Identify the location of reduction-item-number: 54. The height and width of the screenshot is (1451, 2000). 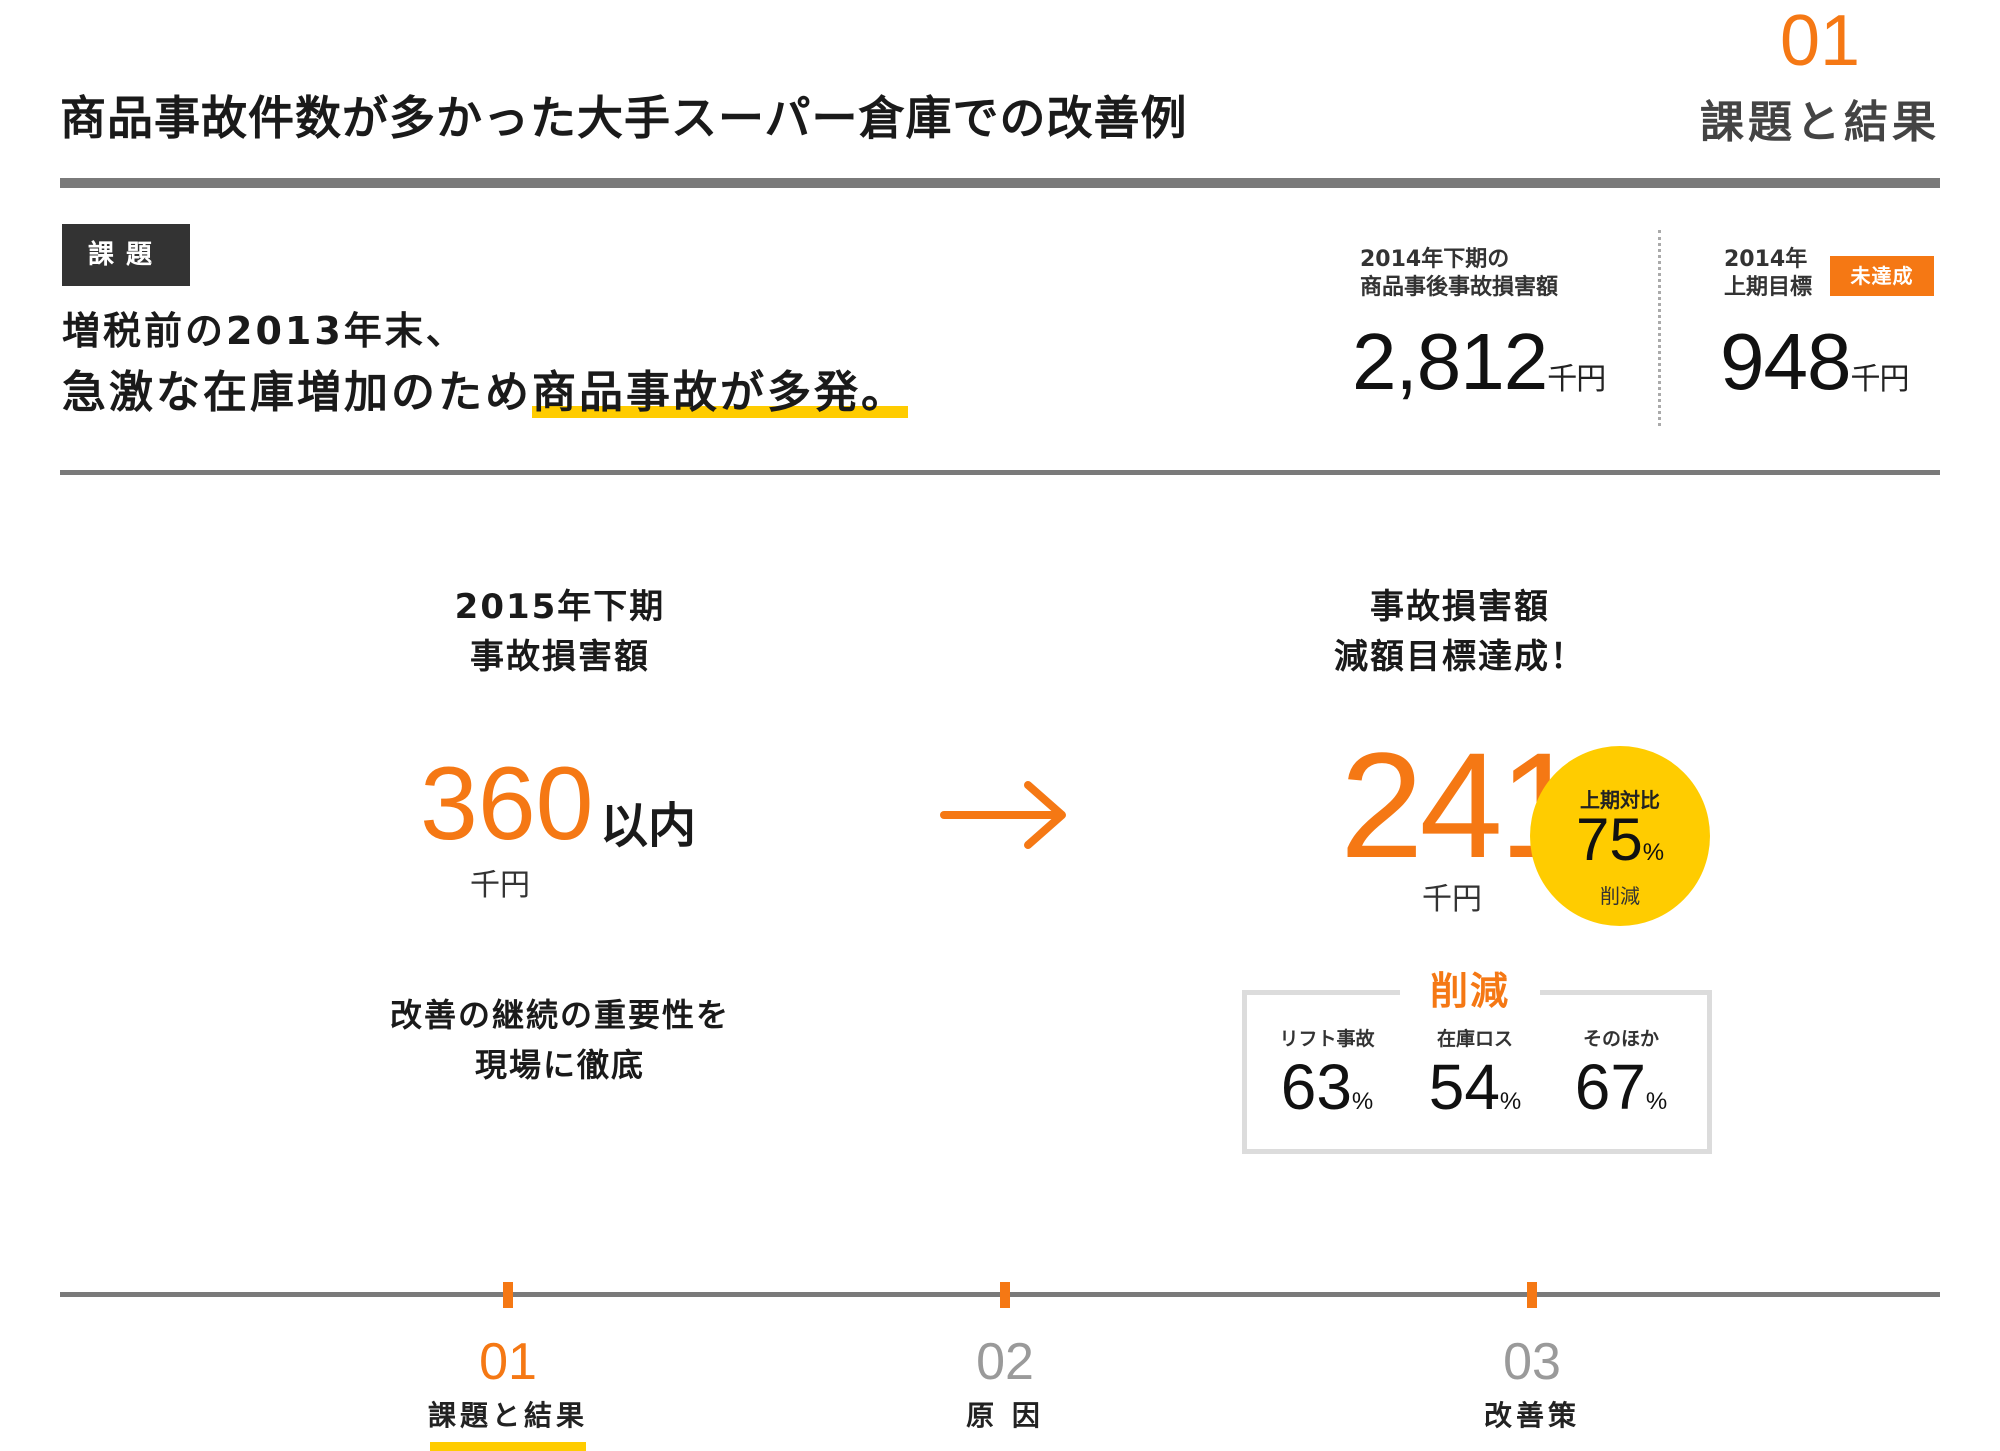
(1464, 1087).